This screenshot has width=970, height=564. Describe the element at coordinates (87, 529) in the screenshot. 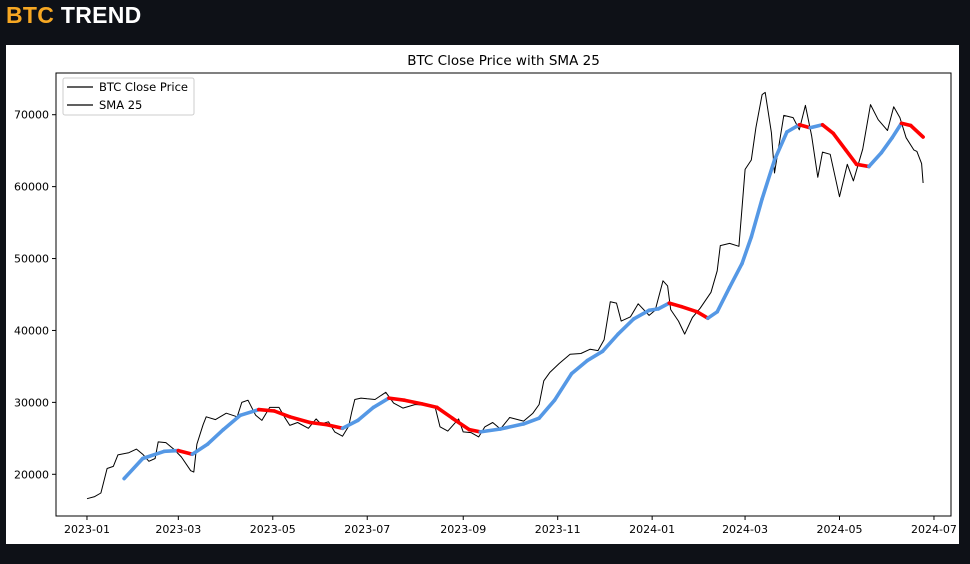

I see `x-tick-label: 2023-01` at that location.